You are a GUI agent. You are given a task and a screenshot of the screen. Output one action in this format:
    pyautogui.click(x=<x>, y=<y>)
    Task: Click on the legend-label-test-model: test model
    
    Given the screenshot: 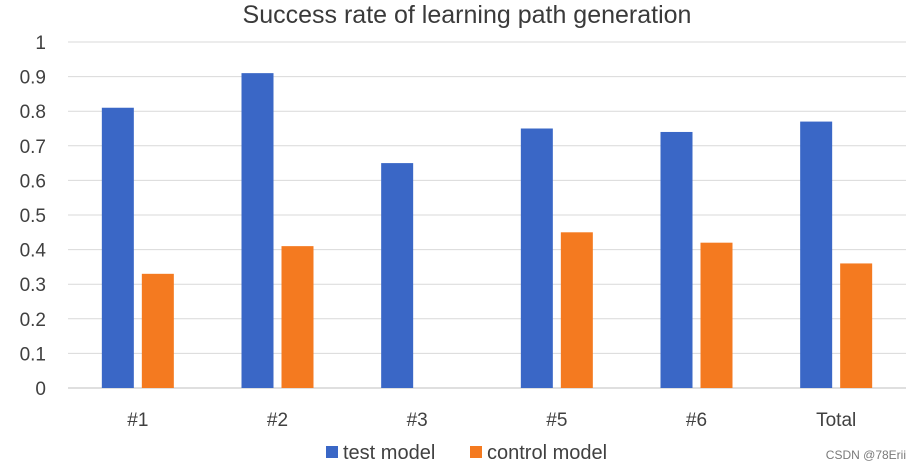 What is the action you would take?
    pyautogui.click(x=389, y=453)
    